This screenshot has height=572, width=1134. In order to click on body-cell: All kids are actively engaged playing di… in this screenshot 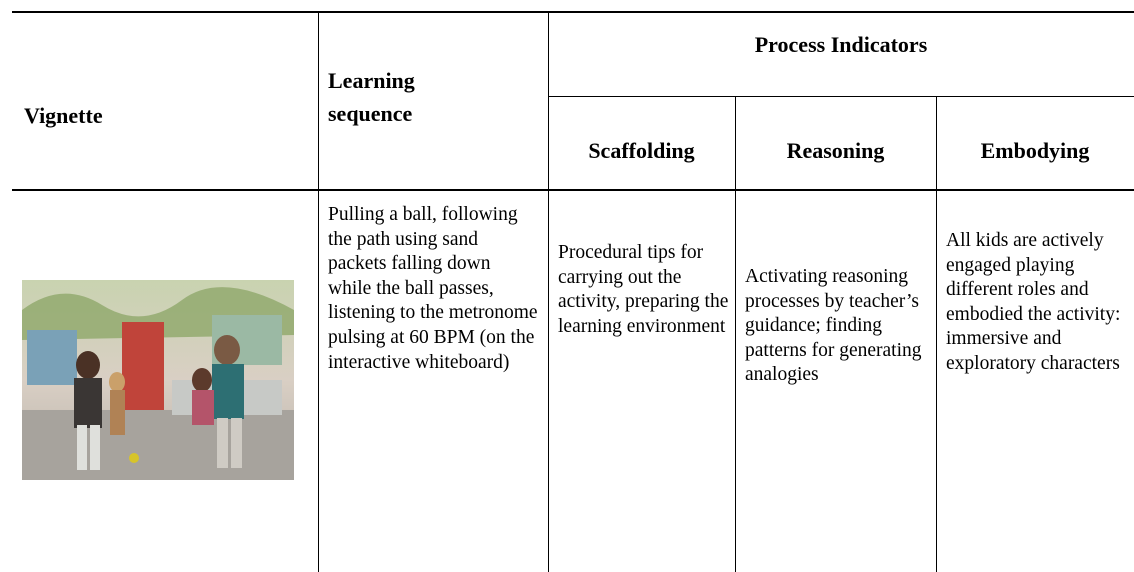, I will do `click(1033, 302)`.